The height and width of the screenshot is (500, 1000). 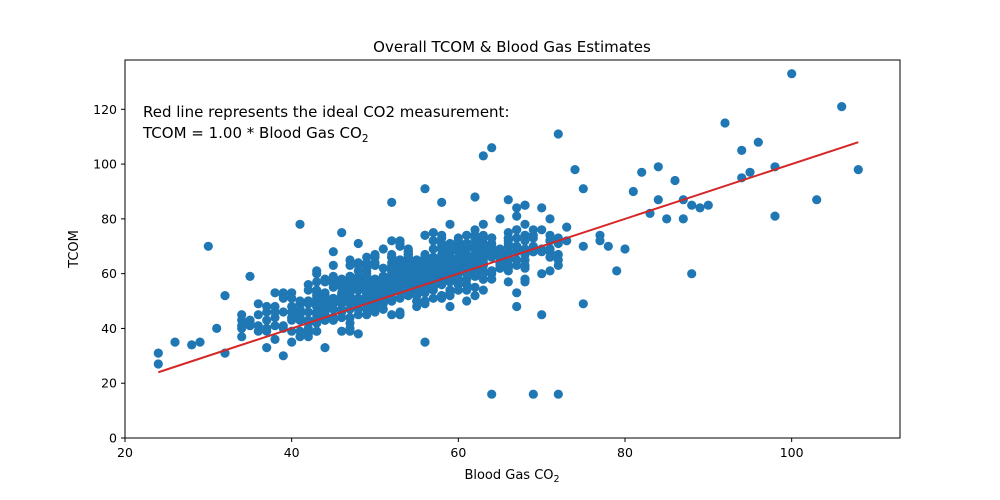 I want to click on x-tick-label: 40, so click(x=292, y=452).